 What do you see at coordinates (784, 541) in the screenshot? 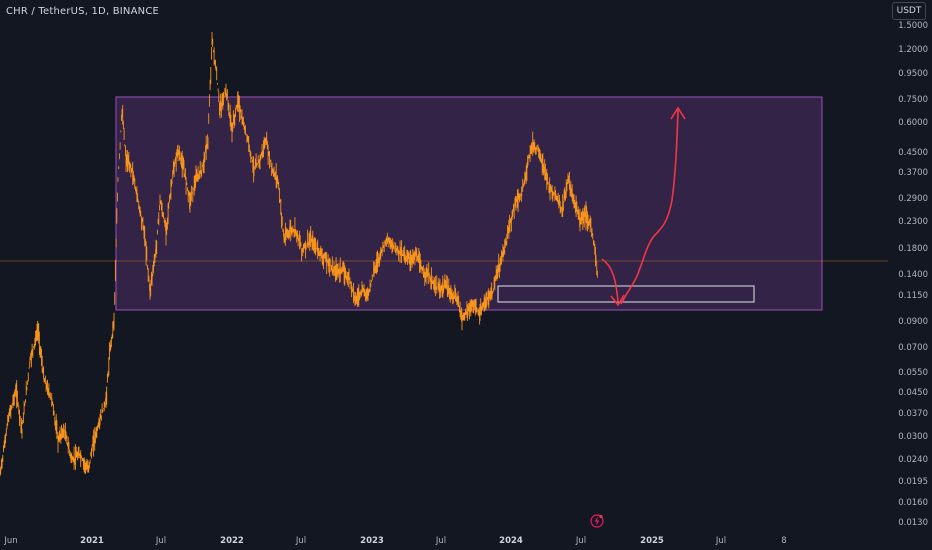
I see `time-axis-label: 8` at bounding box center [784, 541].